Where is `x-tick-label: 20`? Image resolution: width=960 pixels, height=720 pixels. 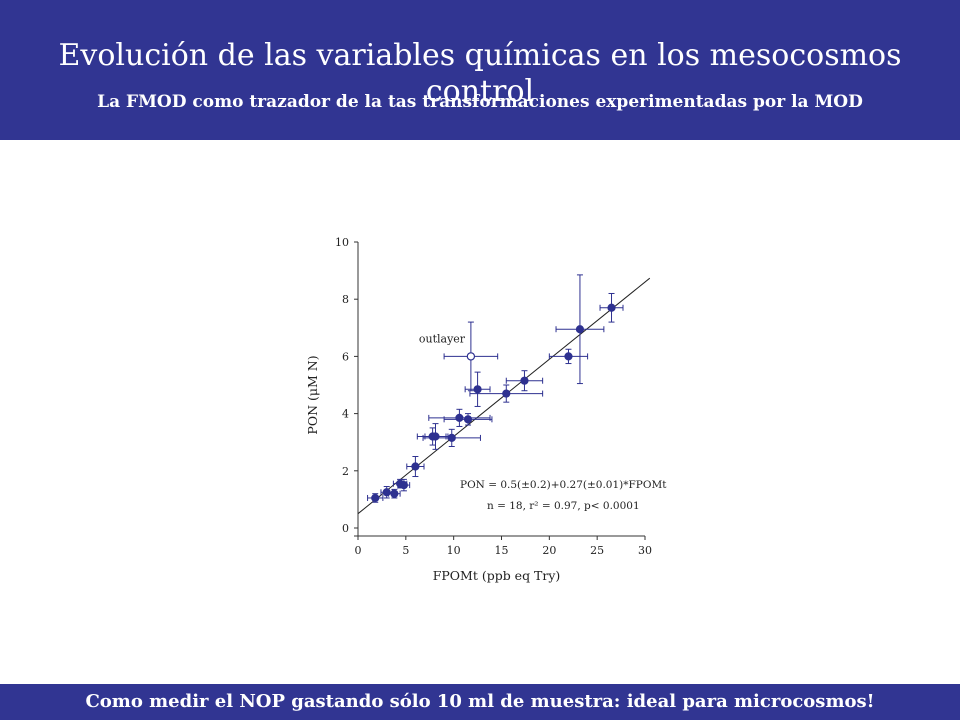
x-tick-label: 20 is located at coordinates (549, 550).